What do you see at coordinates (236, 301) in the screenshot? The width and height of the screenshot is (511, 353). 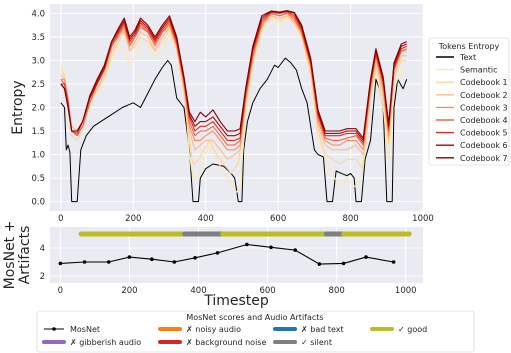 I see `mosnet-x-axis-label: Timestep` at bounding box center [236, 301].